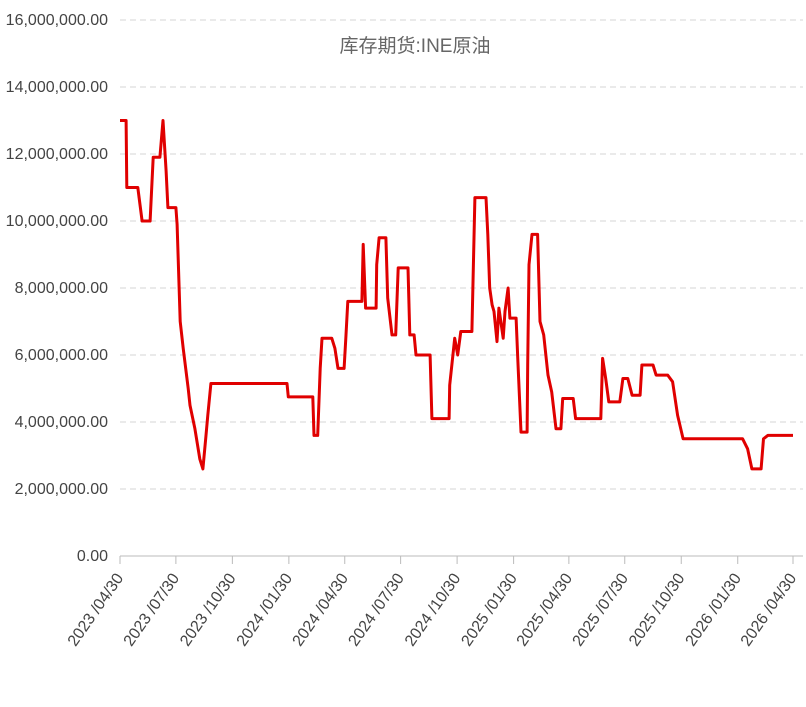 This screenshot has height=707, width=806. What do you see at coordinates (57, 20) in the screenshot?
I see `y-tick-label: 16,000,000.00` at bounding box center [57, 20].